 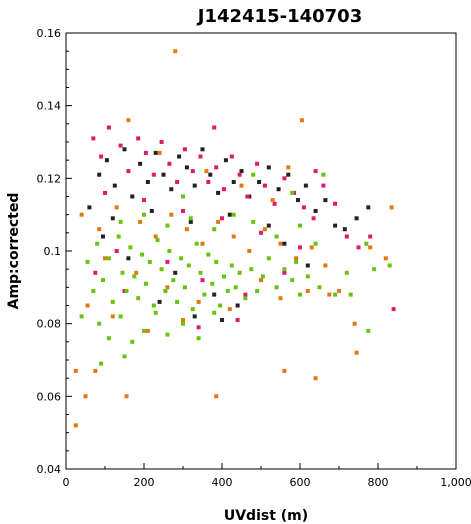 I want to click on y-tick-label: 0.04, so click(x=49, y=469).